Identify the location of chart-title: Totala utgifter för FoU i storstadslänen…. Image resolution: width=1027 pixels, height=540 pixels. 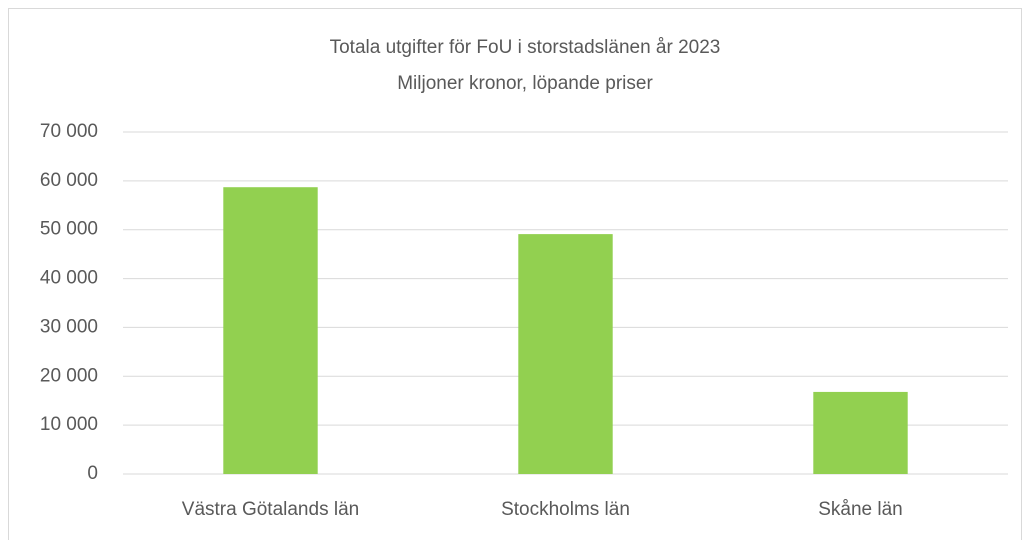
(525, 47).